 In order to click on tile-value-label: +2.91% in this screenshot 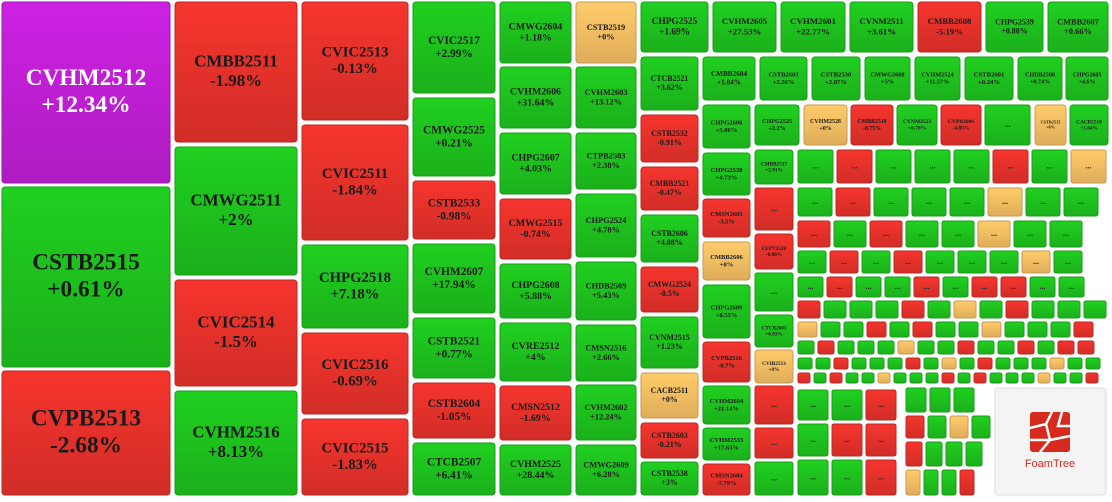, I will do `click(773, 170)`.